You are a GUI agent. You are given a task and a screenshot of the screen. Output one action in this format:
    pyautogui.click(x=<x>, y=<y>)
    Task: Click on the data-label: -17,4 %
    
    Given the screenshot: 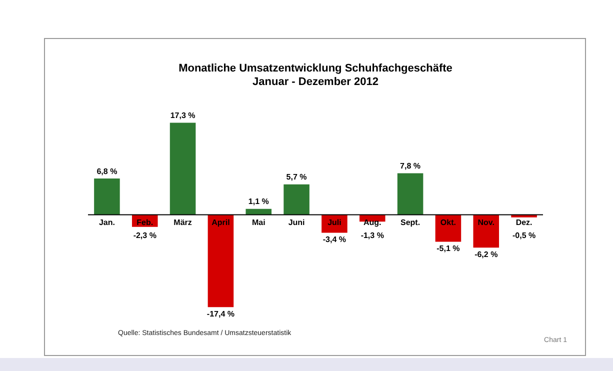 What is the action you would take?
    pyautogui.click(x=220, y=313)
    